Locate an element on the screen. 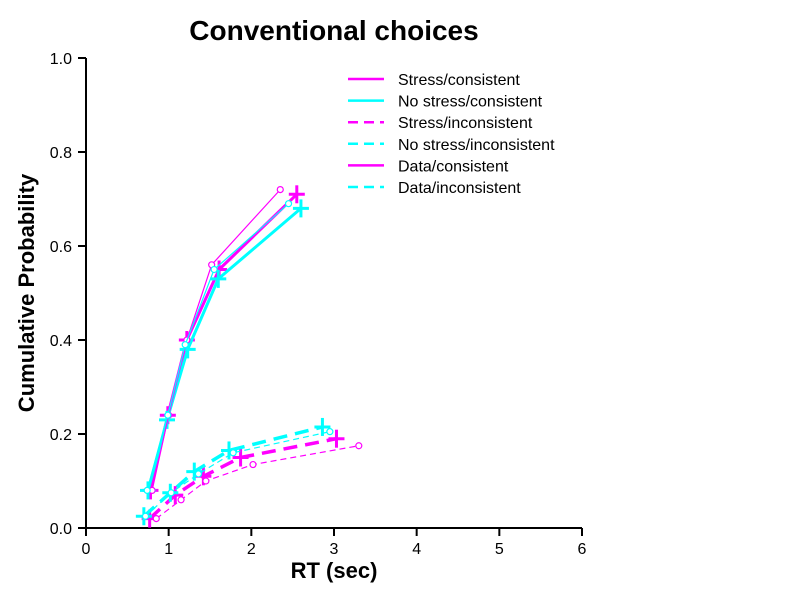 This screenshot has height=600, width=800. series-stress-consistent is located at coordinates (223, 342).